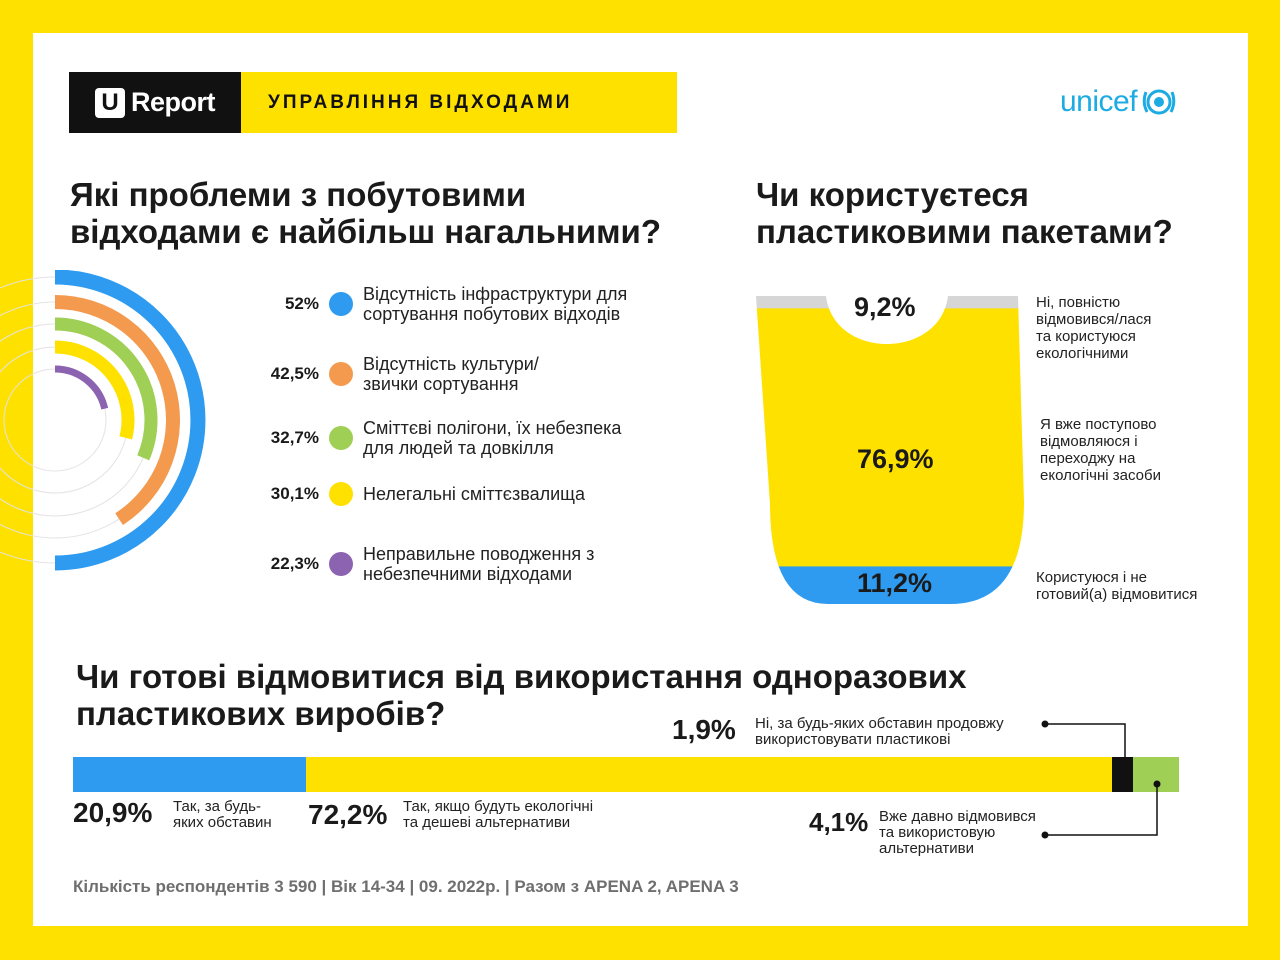 The image size is (1280, 960). I want to click on bar-note-yes-any: Так, за будь- яких обставин, so click(222, 815).